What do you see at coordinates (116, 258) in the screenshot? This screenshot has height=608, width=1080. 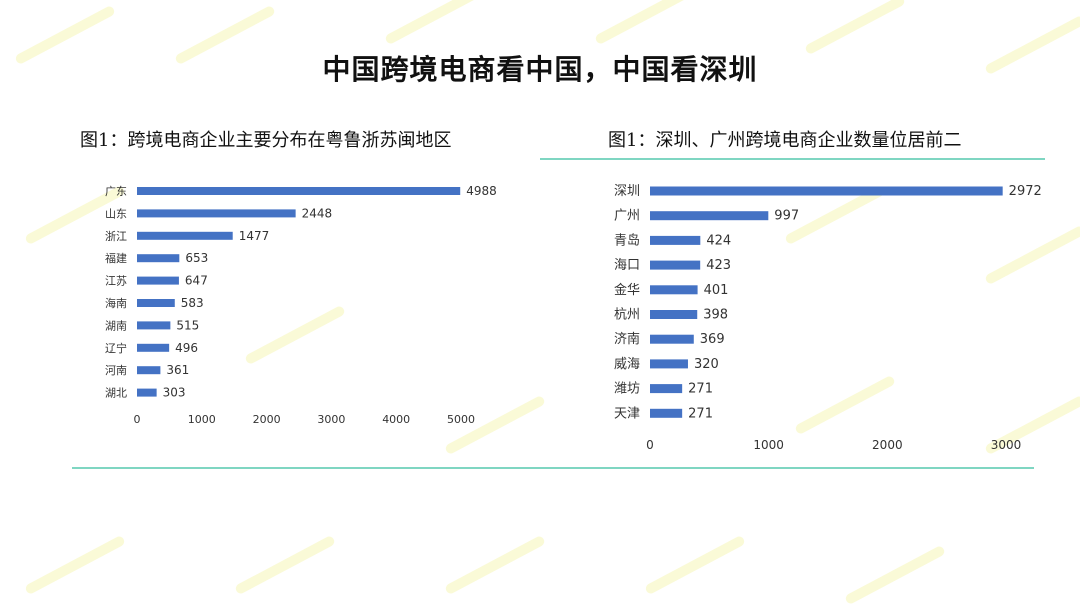 I see `category-label: 福建` at bounding box center [116, 258].